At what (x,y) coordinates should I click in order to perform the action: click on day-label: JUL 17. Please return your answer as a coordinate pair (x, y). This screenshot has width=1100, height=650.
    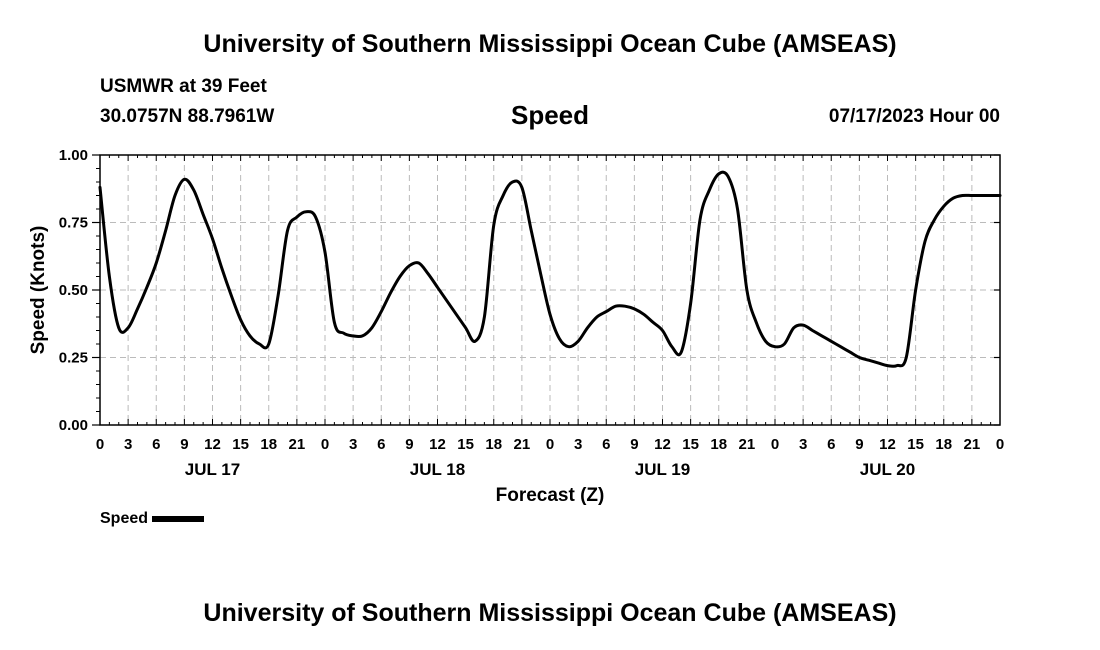
    Looking at the image, I should click on (212, 469).